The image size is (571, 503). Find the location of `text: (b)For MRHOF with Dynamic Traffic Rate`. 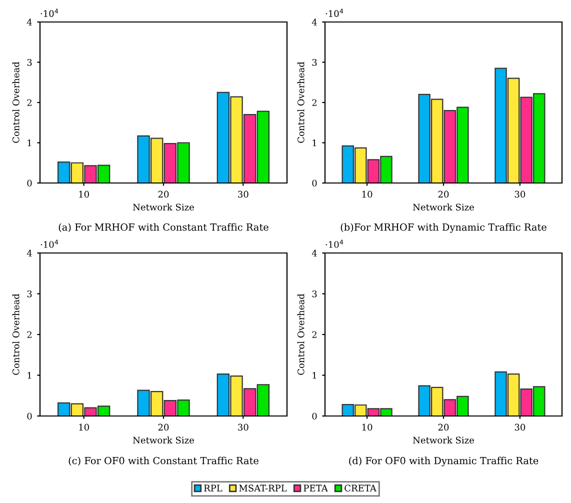

text: (b)For MRHOF with Dynamic Traffic Rate is located at coordinates (443, 228).